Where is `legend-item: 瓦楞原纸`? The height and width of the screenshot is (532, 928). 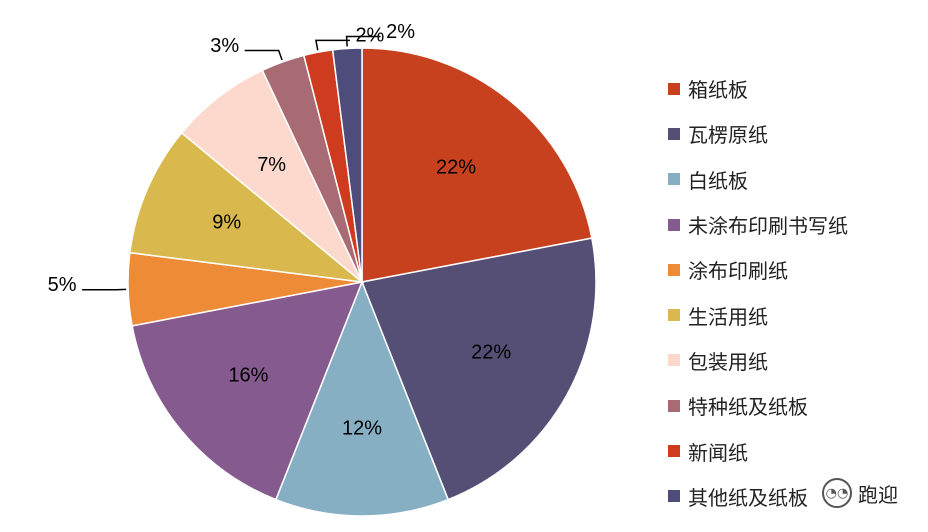
legend-item: 瓦楞原纸 is located at coordinates (758, 133).